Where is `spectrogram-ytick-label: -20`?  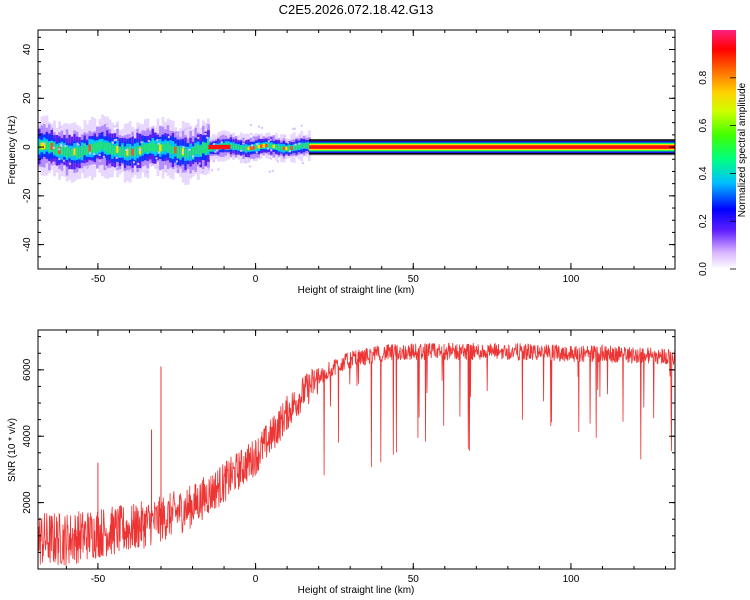 spectrogram-ytick-label: -20 is located at coordinates (27, 195).